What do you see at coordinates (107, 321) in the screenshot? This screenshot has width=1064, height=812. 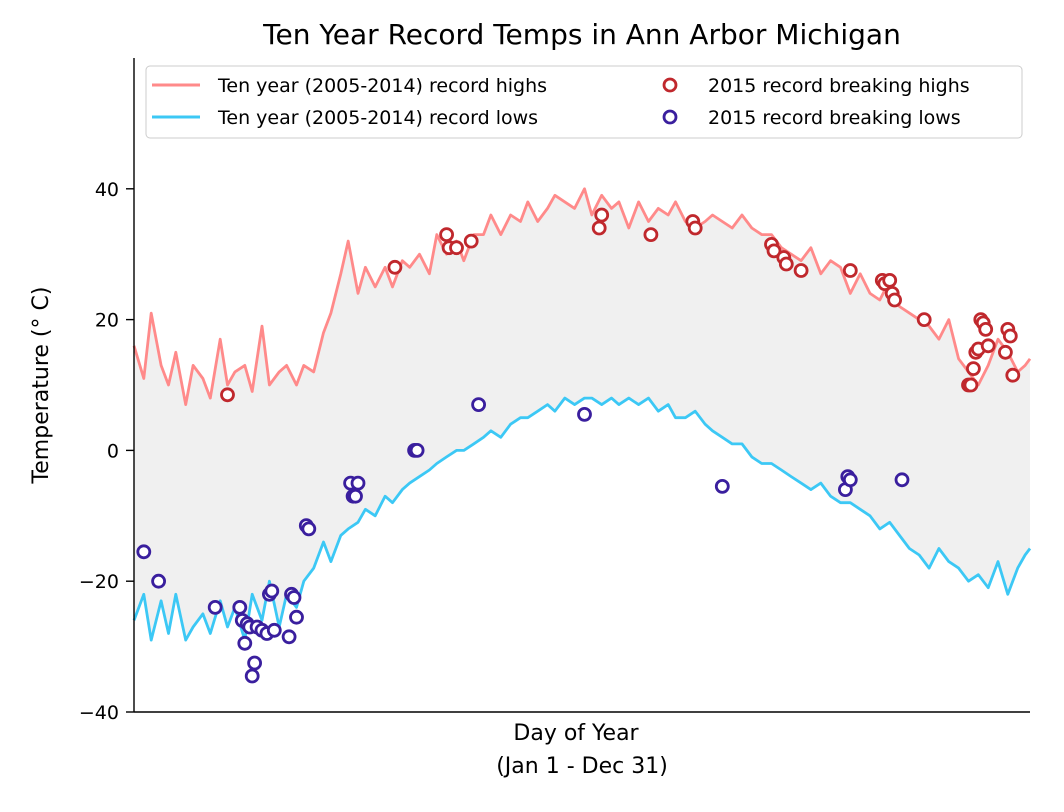 I see `y-tick-label: 20` at bounding box center [107, 321].